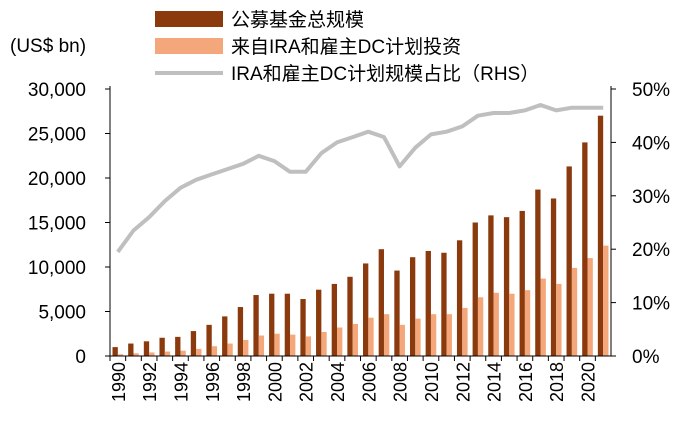 Image resolution: width=700 pixels, height=434 pixels. What do you see at coordinates (256, 325) in the screenshot?
I see `bar-total-fund-1999` at bounding box center [256, 325].